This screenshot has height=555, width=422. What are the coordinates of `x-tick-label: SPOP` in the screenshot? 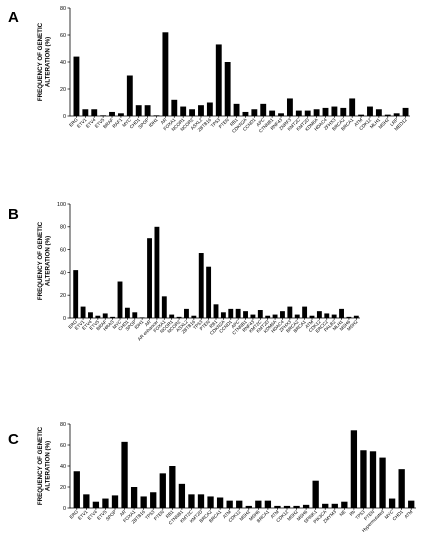 It's located at (111, 515).